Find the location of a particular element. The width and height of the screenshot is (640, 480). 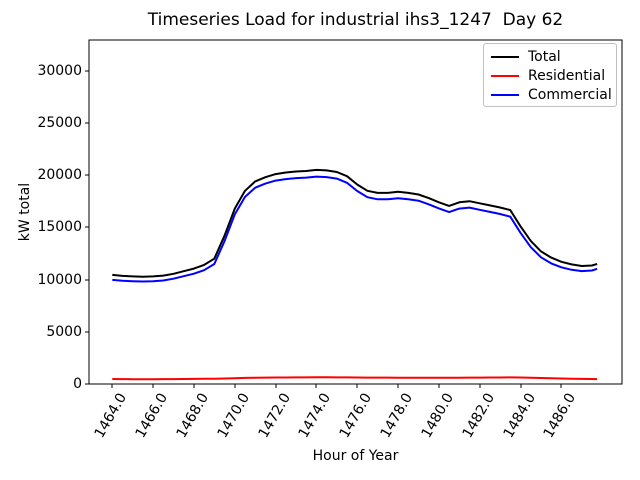

y-tick-label: 5000 is located at coordinates (64, 331).